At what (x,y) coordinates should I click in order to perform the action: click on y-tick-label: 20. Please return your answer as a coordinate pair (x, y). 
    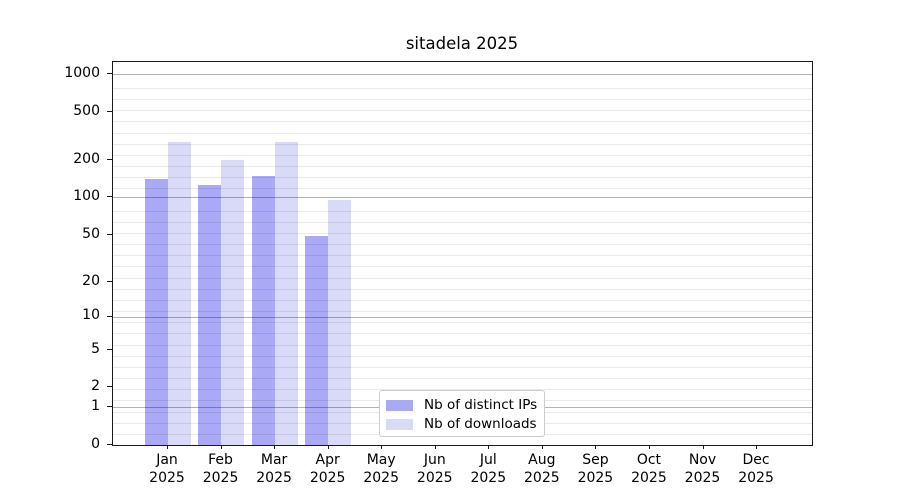
    Looking at the image, I should click on (91, 280).